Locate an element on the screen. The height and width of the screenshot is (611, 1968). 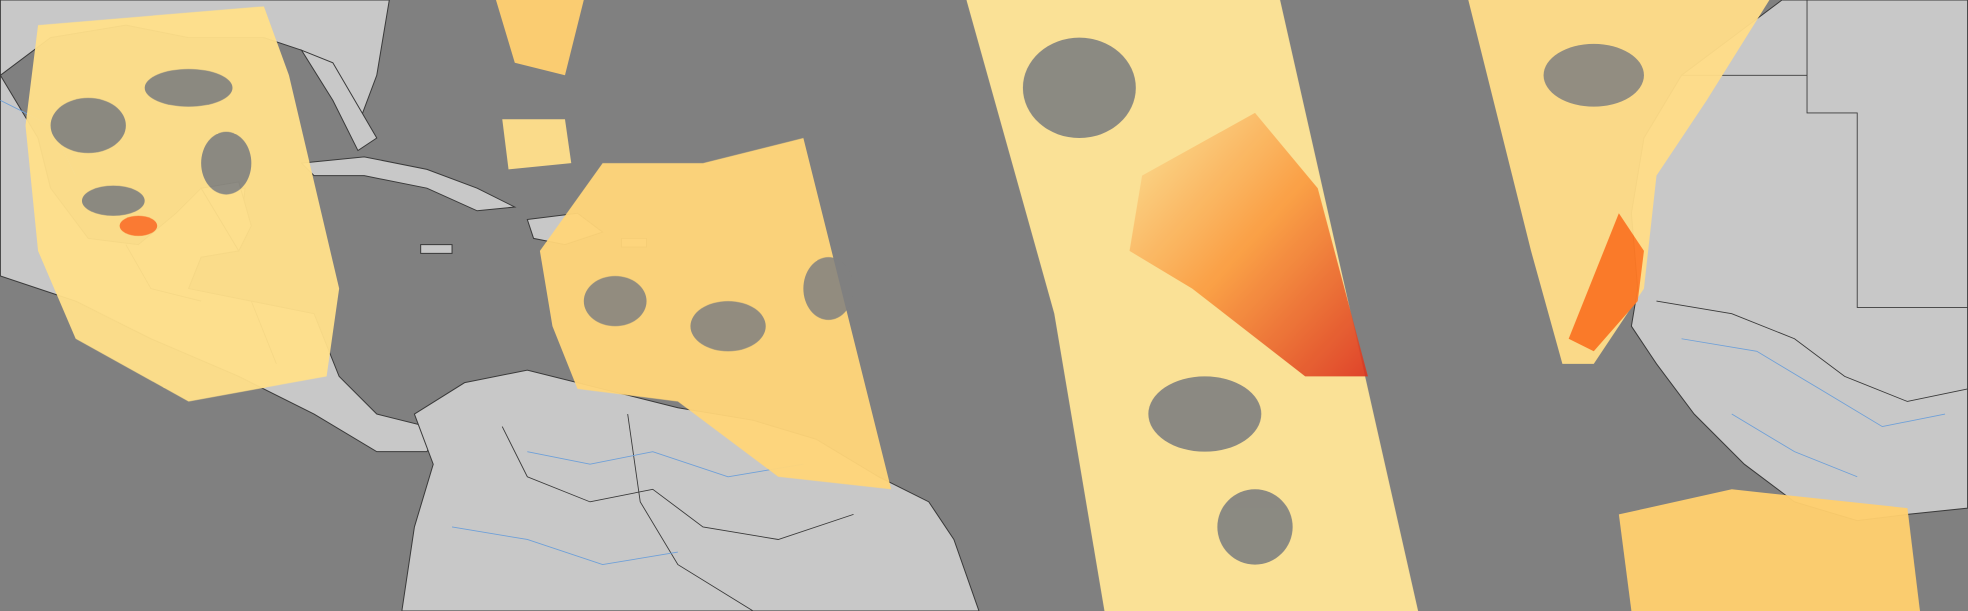
coastal-plume is located at coordinates (1606, 282).